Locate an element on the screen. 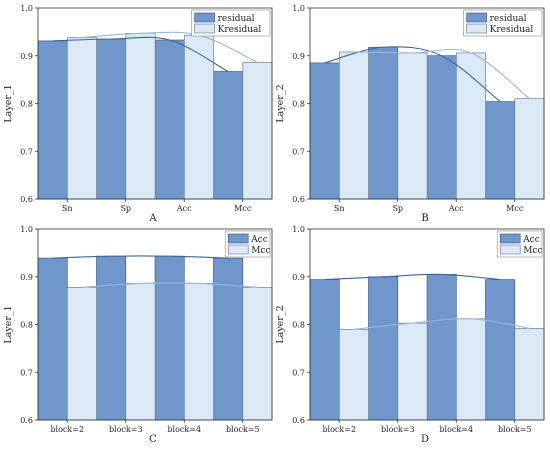 The image size is (550, 456). x-tick-label: block=2 is located at coordinates (339, 429).